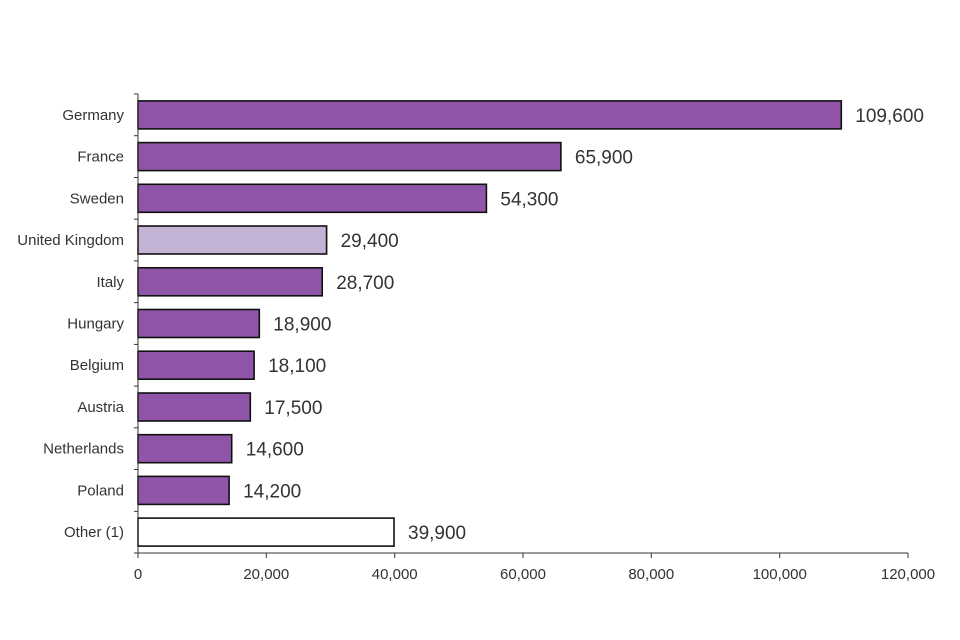 The height and width of the screenshot is (640, 960). Describe the element at coordinates (780, 574) in the screenshot. I see `x-tick-label-5: 100,000` at that location.